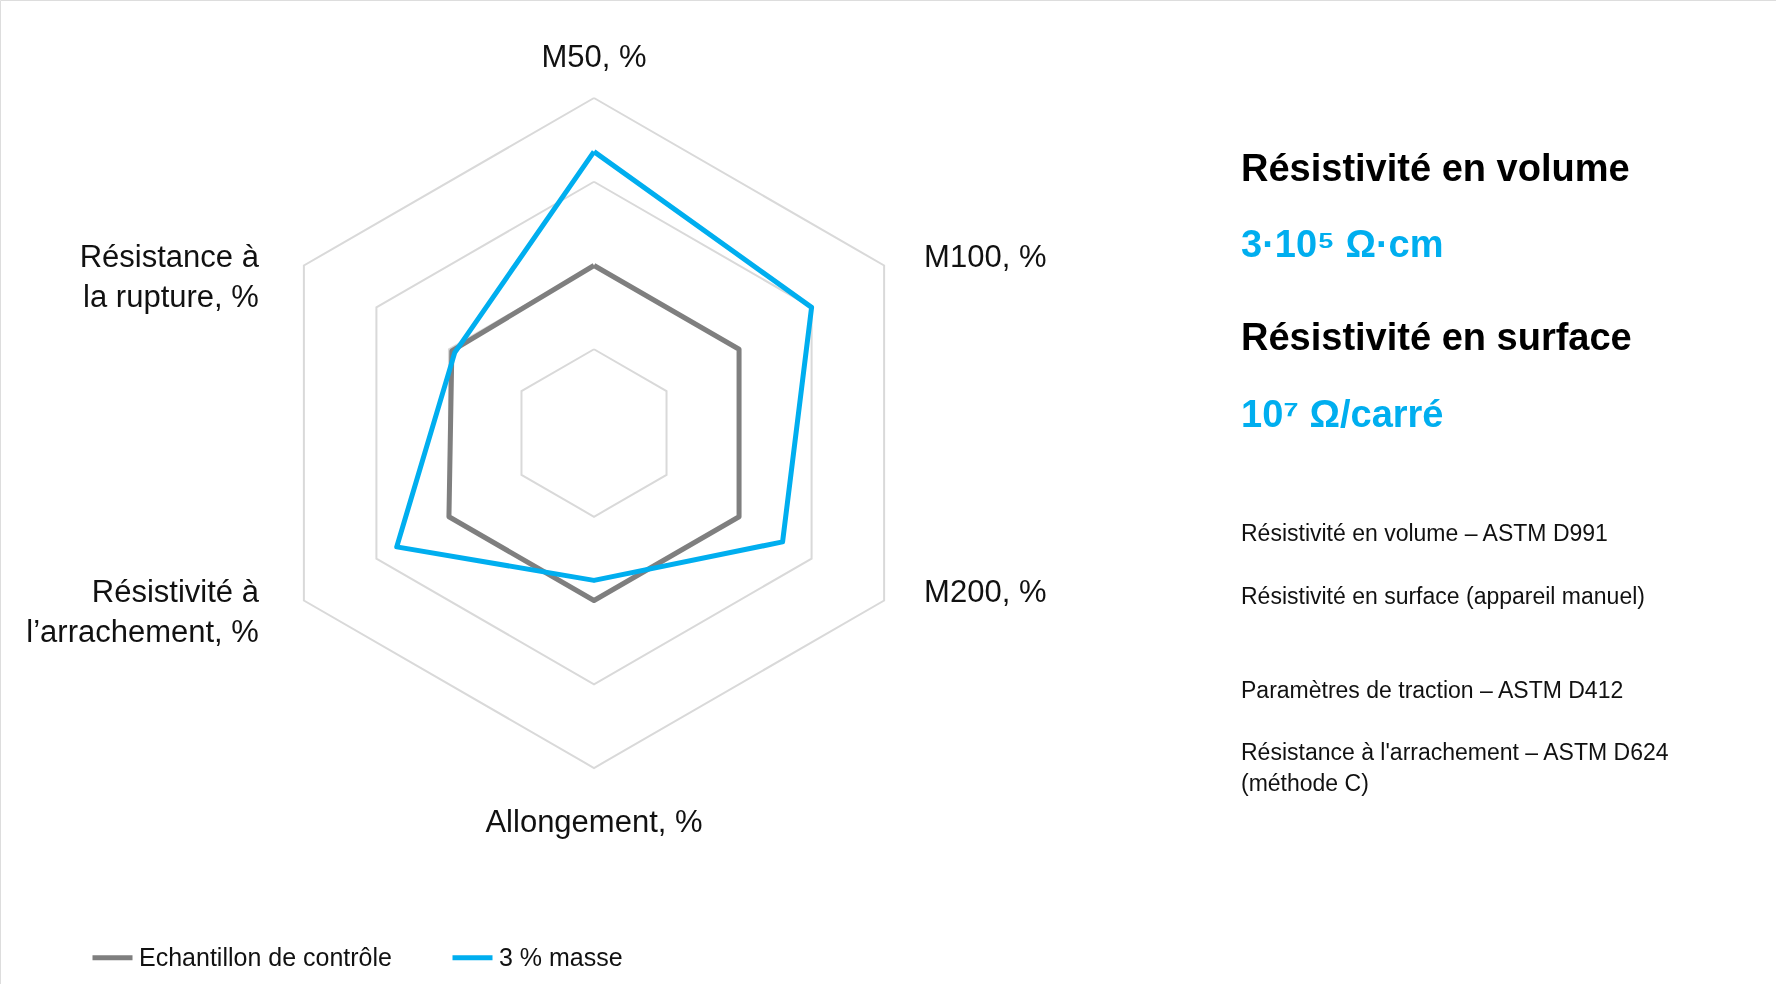 The width and height of the screenshot is (1776, 984). I want to click on text: 10⁷ Ω/carré, so click(1342, 414).